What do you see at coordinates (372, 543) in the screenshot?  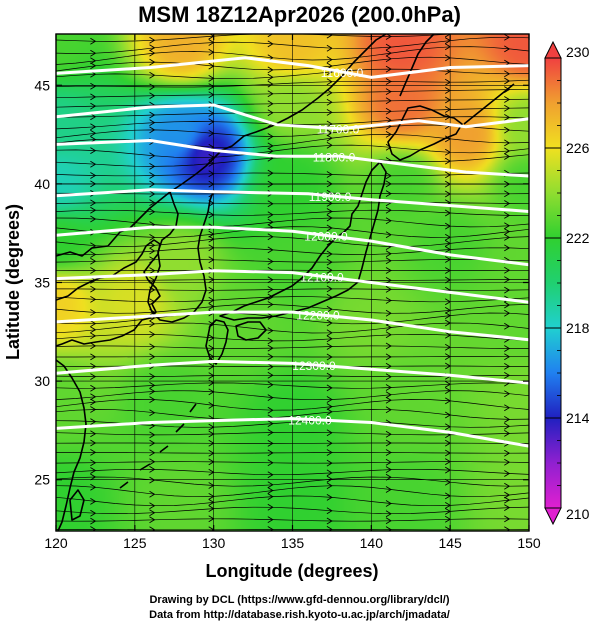 I see `x-tick-label: 140` at bounding box center [372, 543].